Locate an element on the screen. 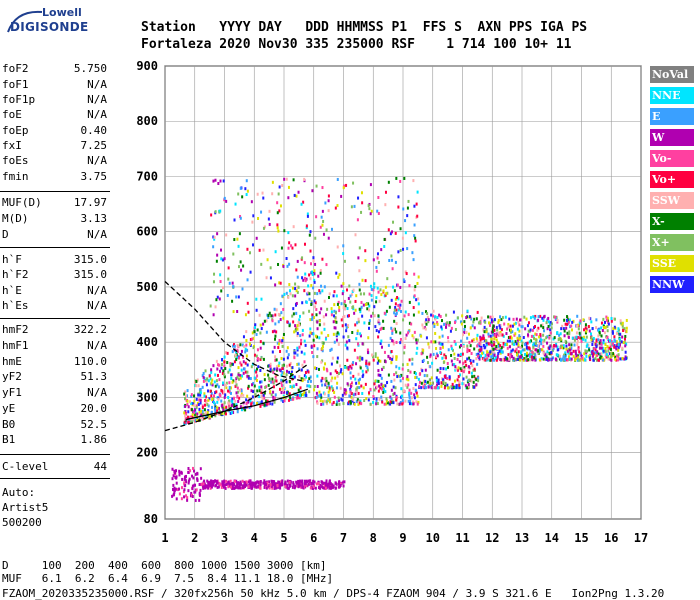 Image resolution: width=700 pixels, height=600 pixels. param-name: fxI is located at coordinates (12, 145).